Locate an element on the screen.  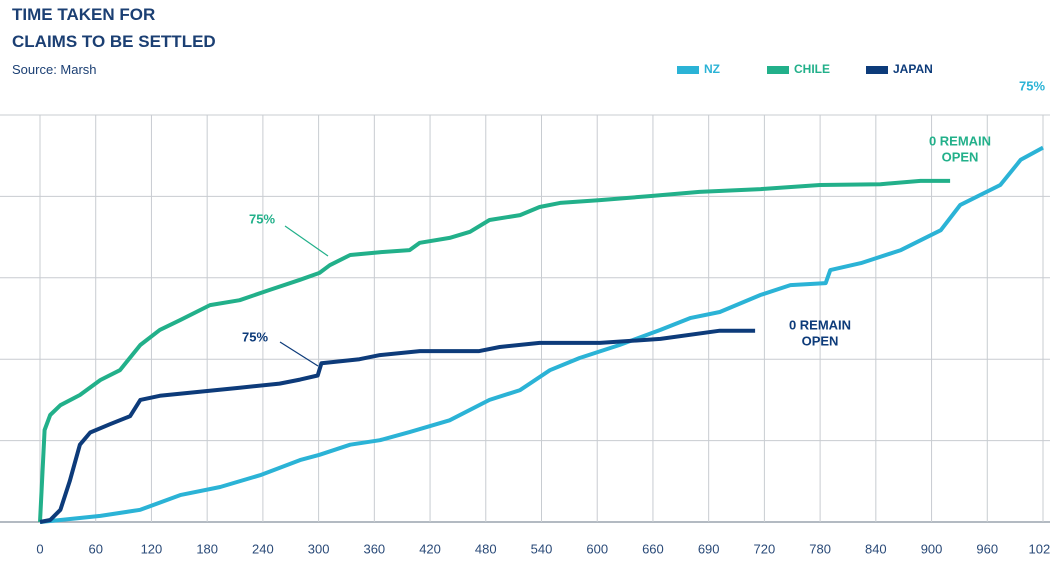
legend-label: CHILE is located at coordinates (812, 69).